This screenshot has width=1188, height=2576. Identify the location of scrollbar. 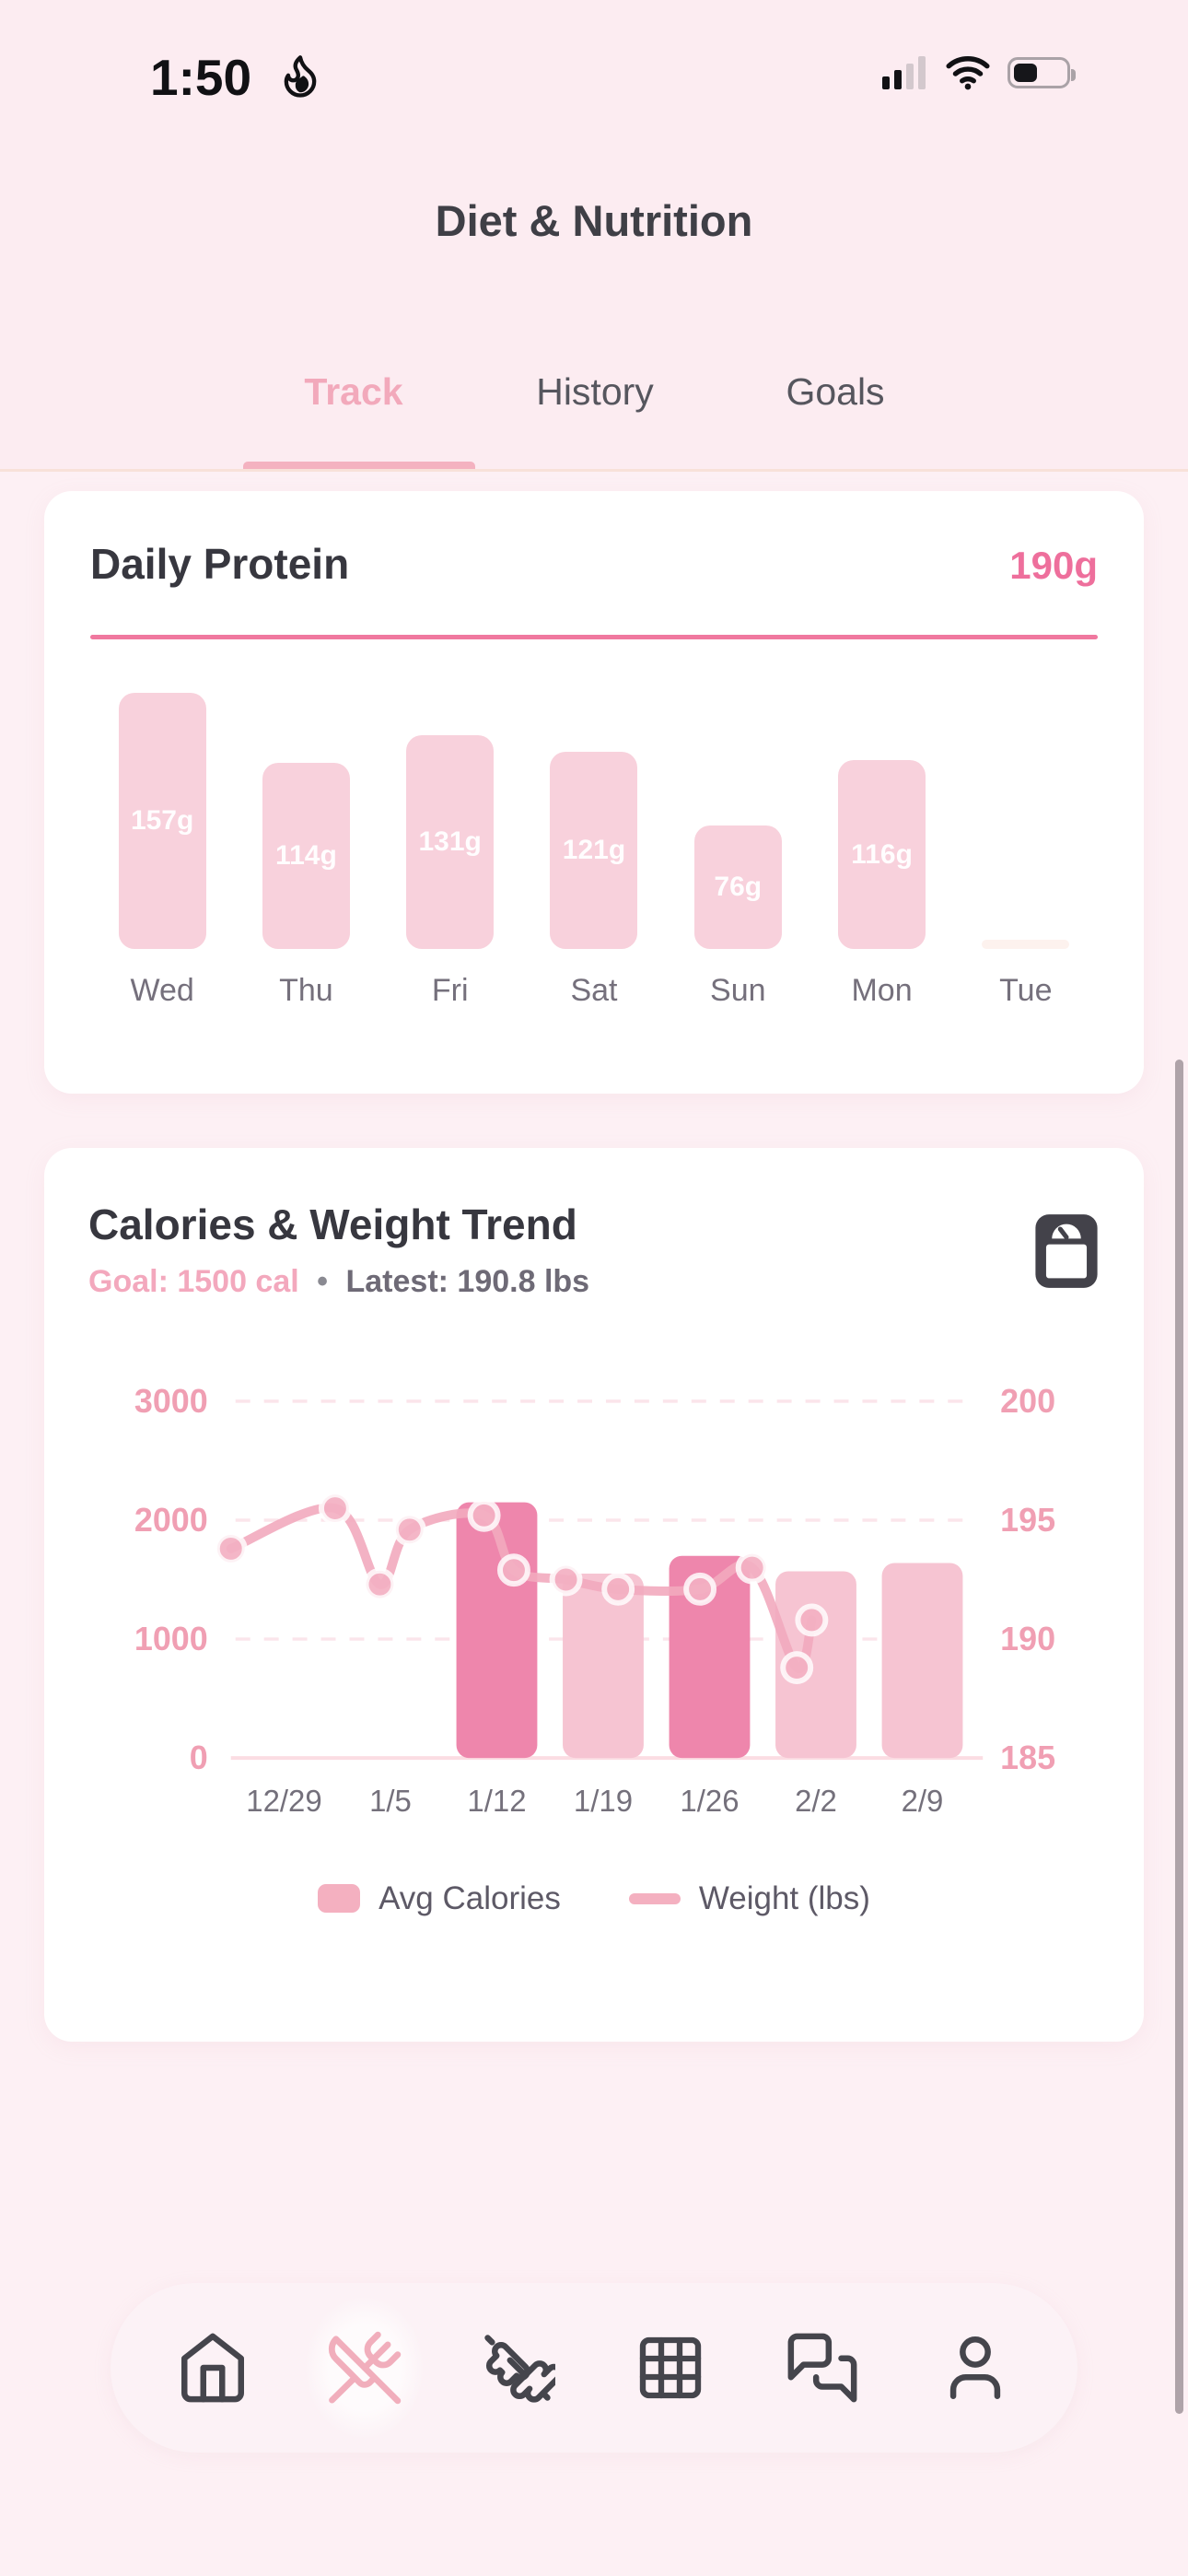
(1179, 1737).